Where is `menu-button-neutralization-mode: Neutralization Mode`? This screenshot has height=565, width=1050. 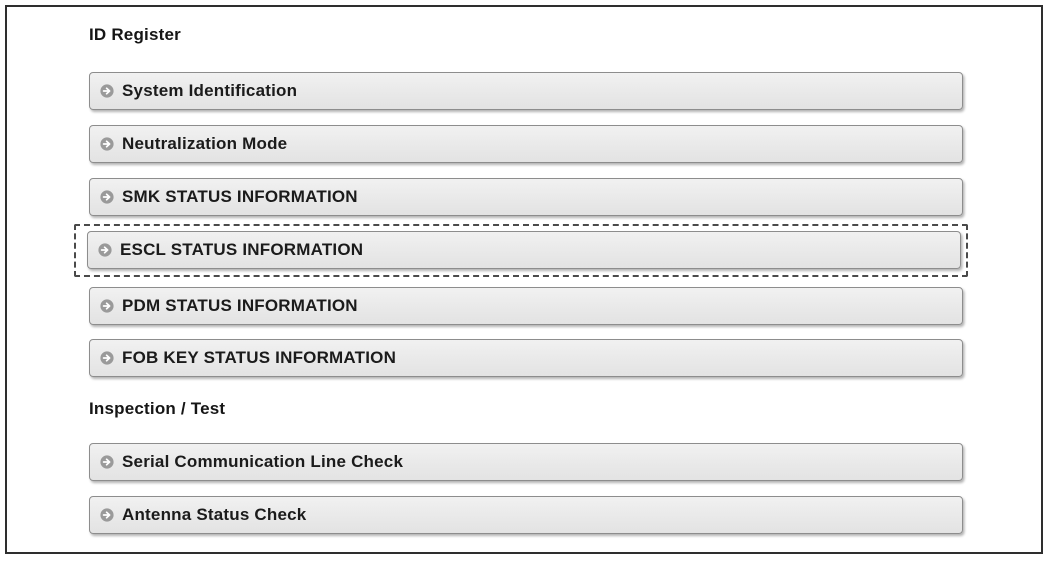 menu-button-neutralization-mode: Neutralization Mode is located at coordinates (526, 144).